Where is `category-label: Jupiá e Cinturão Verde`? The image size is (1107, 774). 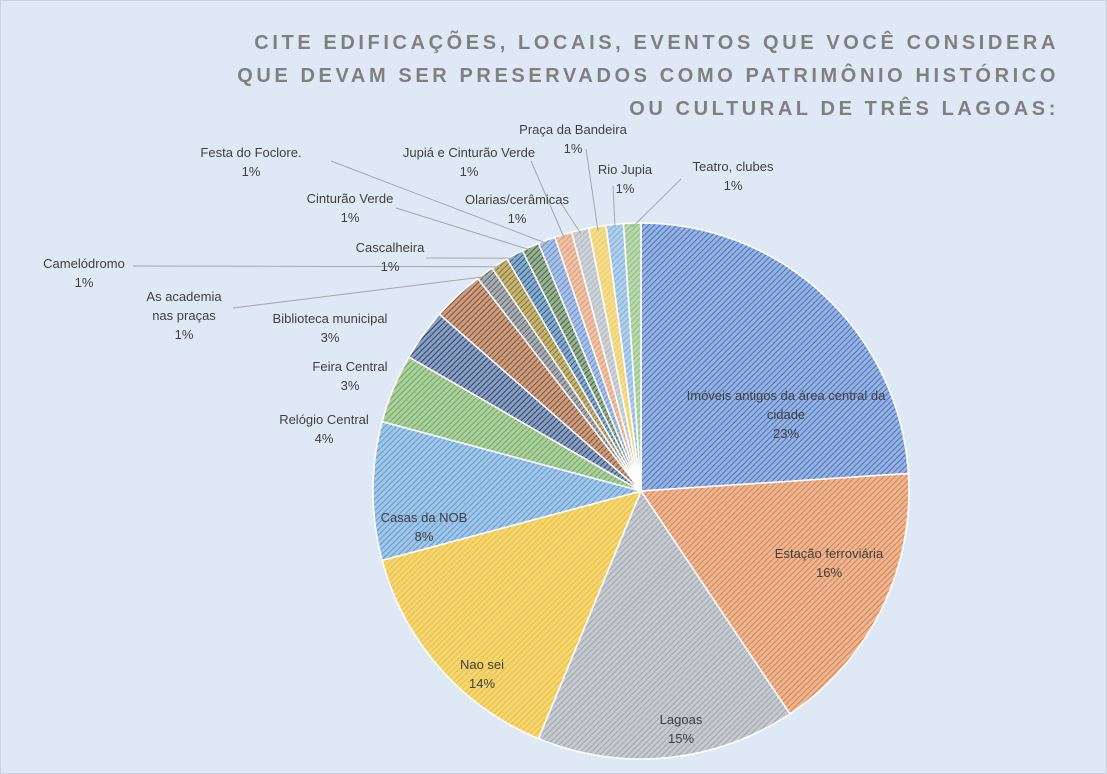 category-label: Jupiá e Cinturão Verde is located at coordinates (469, 152).